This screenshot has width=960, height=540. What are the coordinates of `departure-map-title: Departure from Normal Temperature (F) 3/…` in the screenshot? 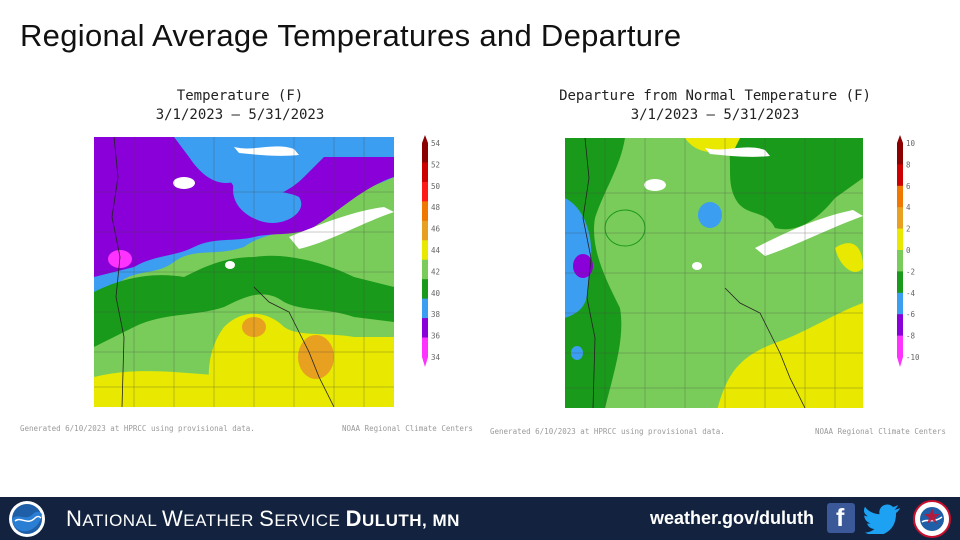 It's located at (715, 106).